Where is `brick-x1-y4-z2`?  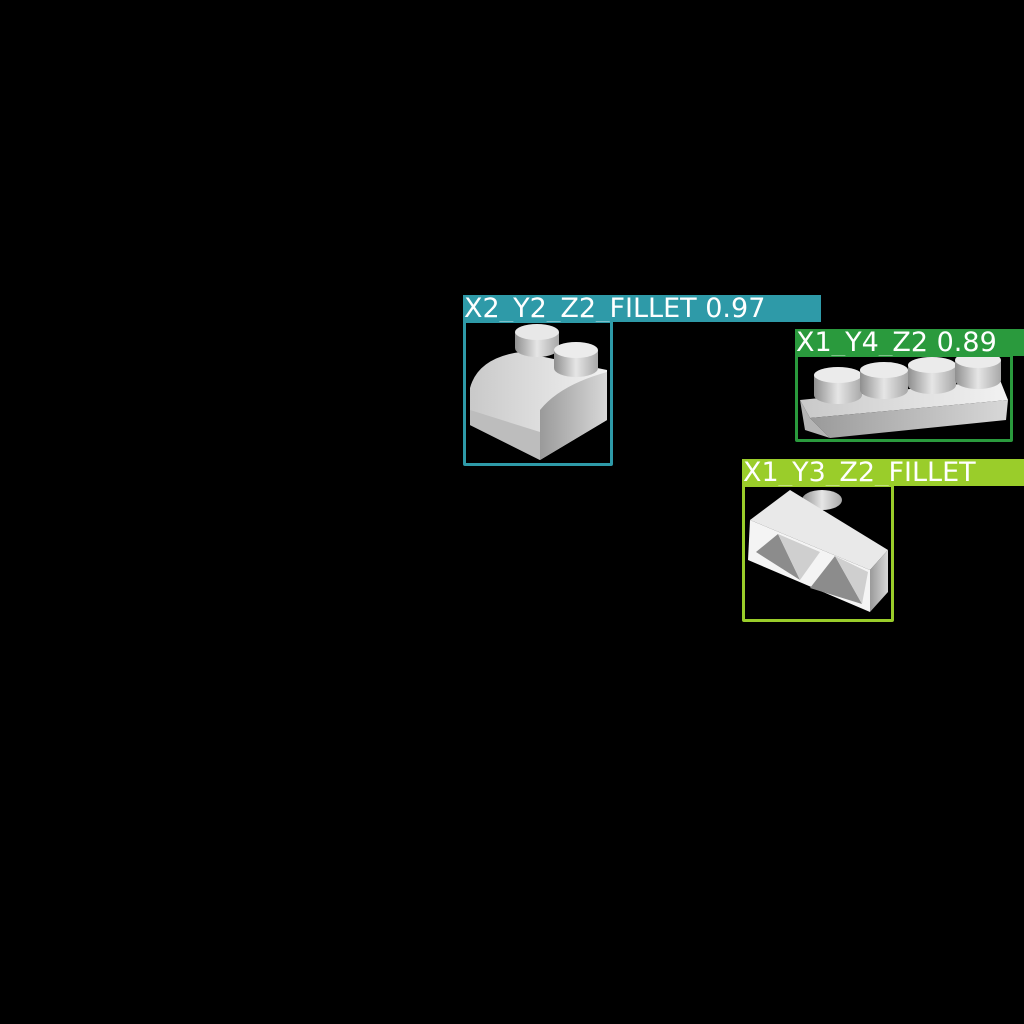 brick-x1-y4-z2 is located at coordinates (904, 395).